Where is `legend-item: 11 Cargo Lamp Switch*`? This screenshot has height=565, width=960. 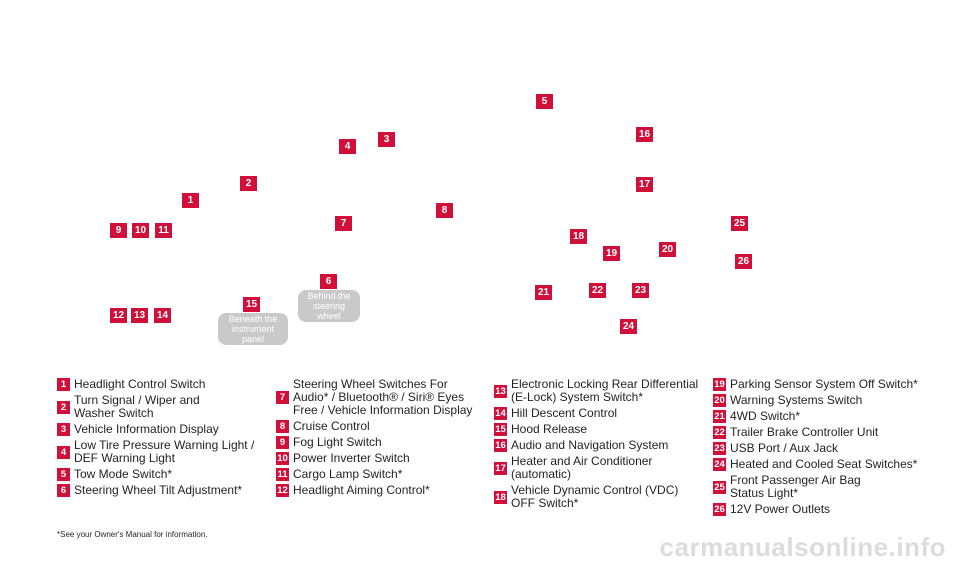
legend-item: 11 Cargo Lamp Switch* is located at coordinates (376, 474).